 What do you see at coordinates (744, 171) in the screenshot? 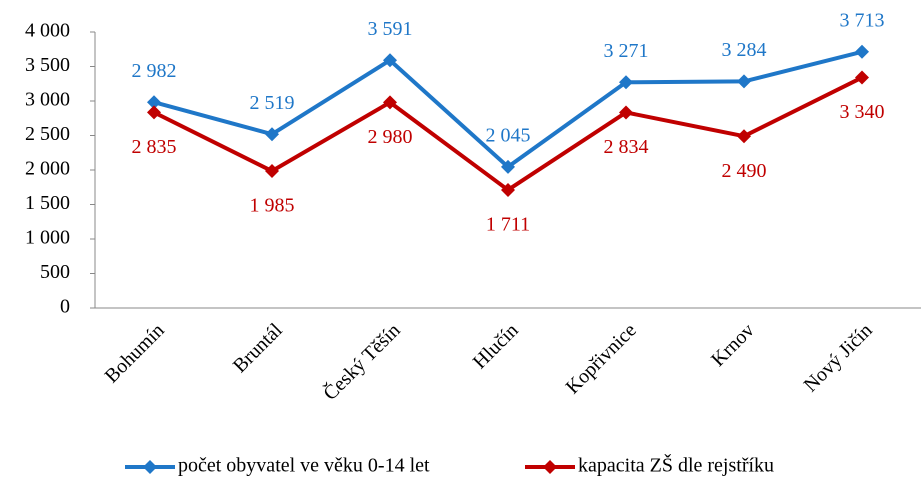
I see `data-label: 2 490` at bounding box center [744, 171].